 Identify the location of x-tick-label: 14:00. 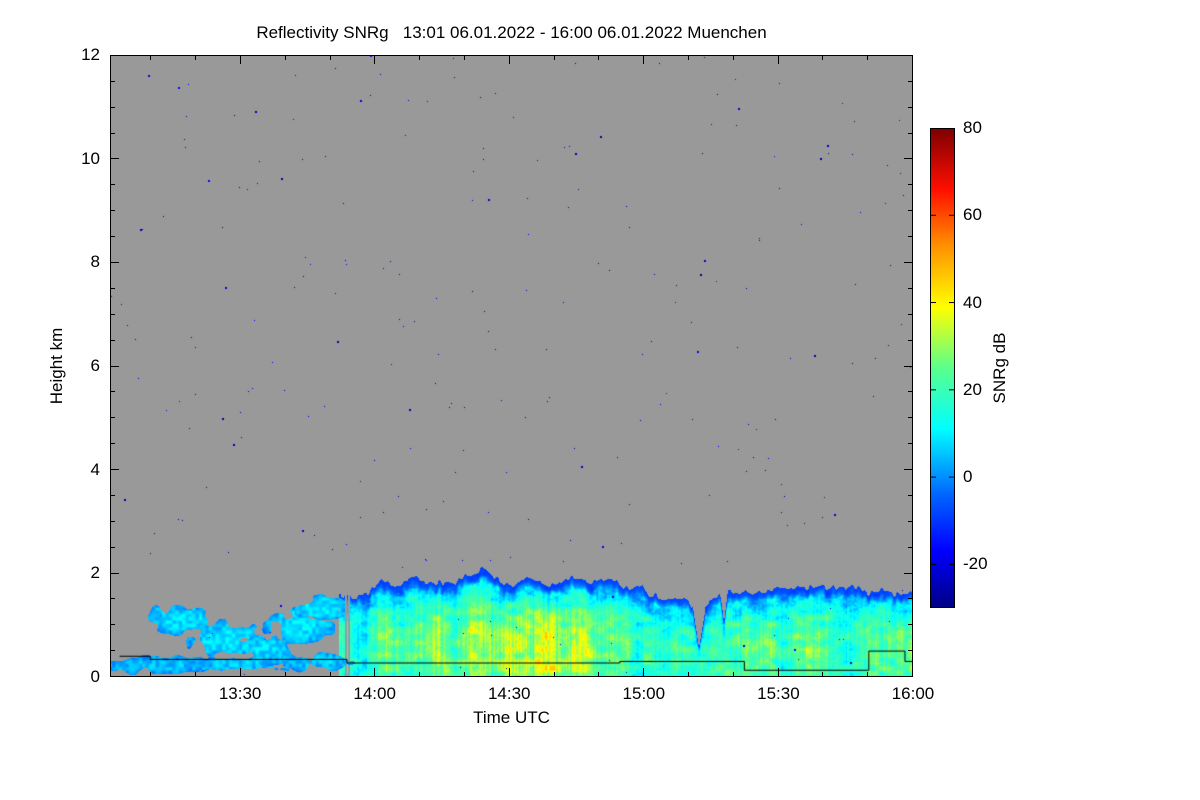
(374, 693).